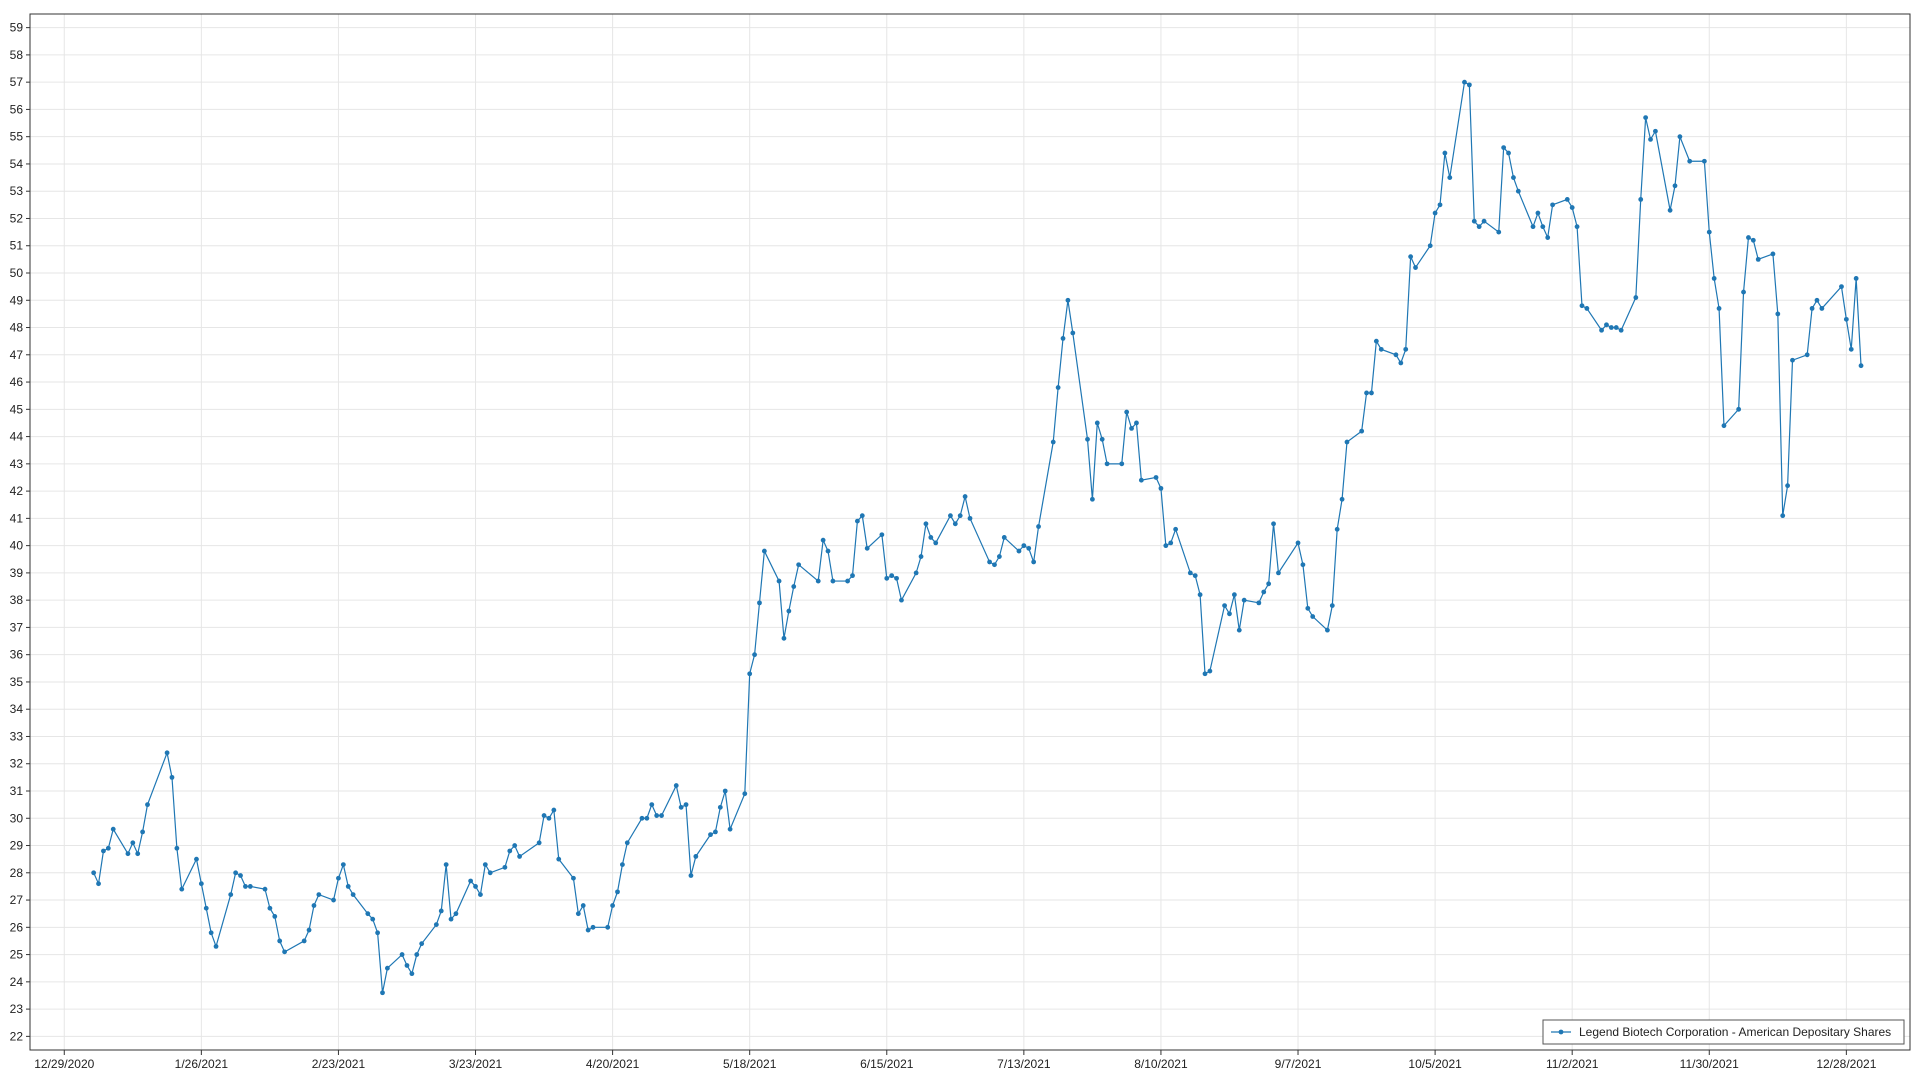 Image resolution: width=1920 pixels, height=1085 pixels. What do you see at coordinates (17, 218) in the screenshot?
I see `y-tick-label: 52` at bounding box center [17, 218].